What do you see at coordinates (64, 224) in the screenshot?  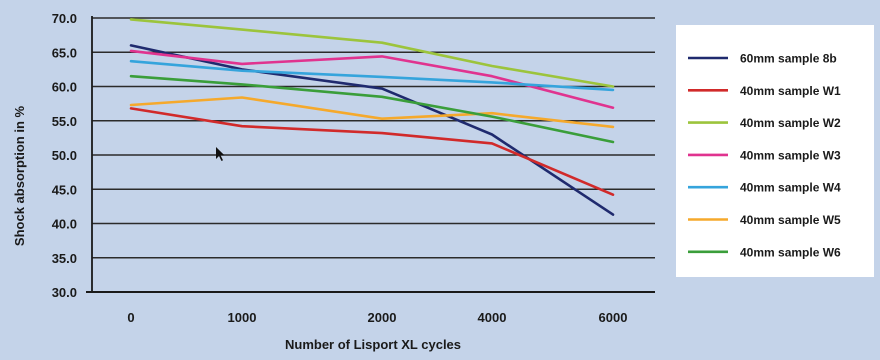 I see `y-tick-label: 40.0` at bounding box center [64, 224].